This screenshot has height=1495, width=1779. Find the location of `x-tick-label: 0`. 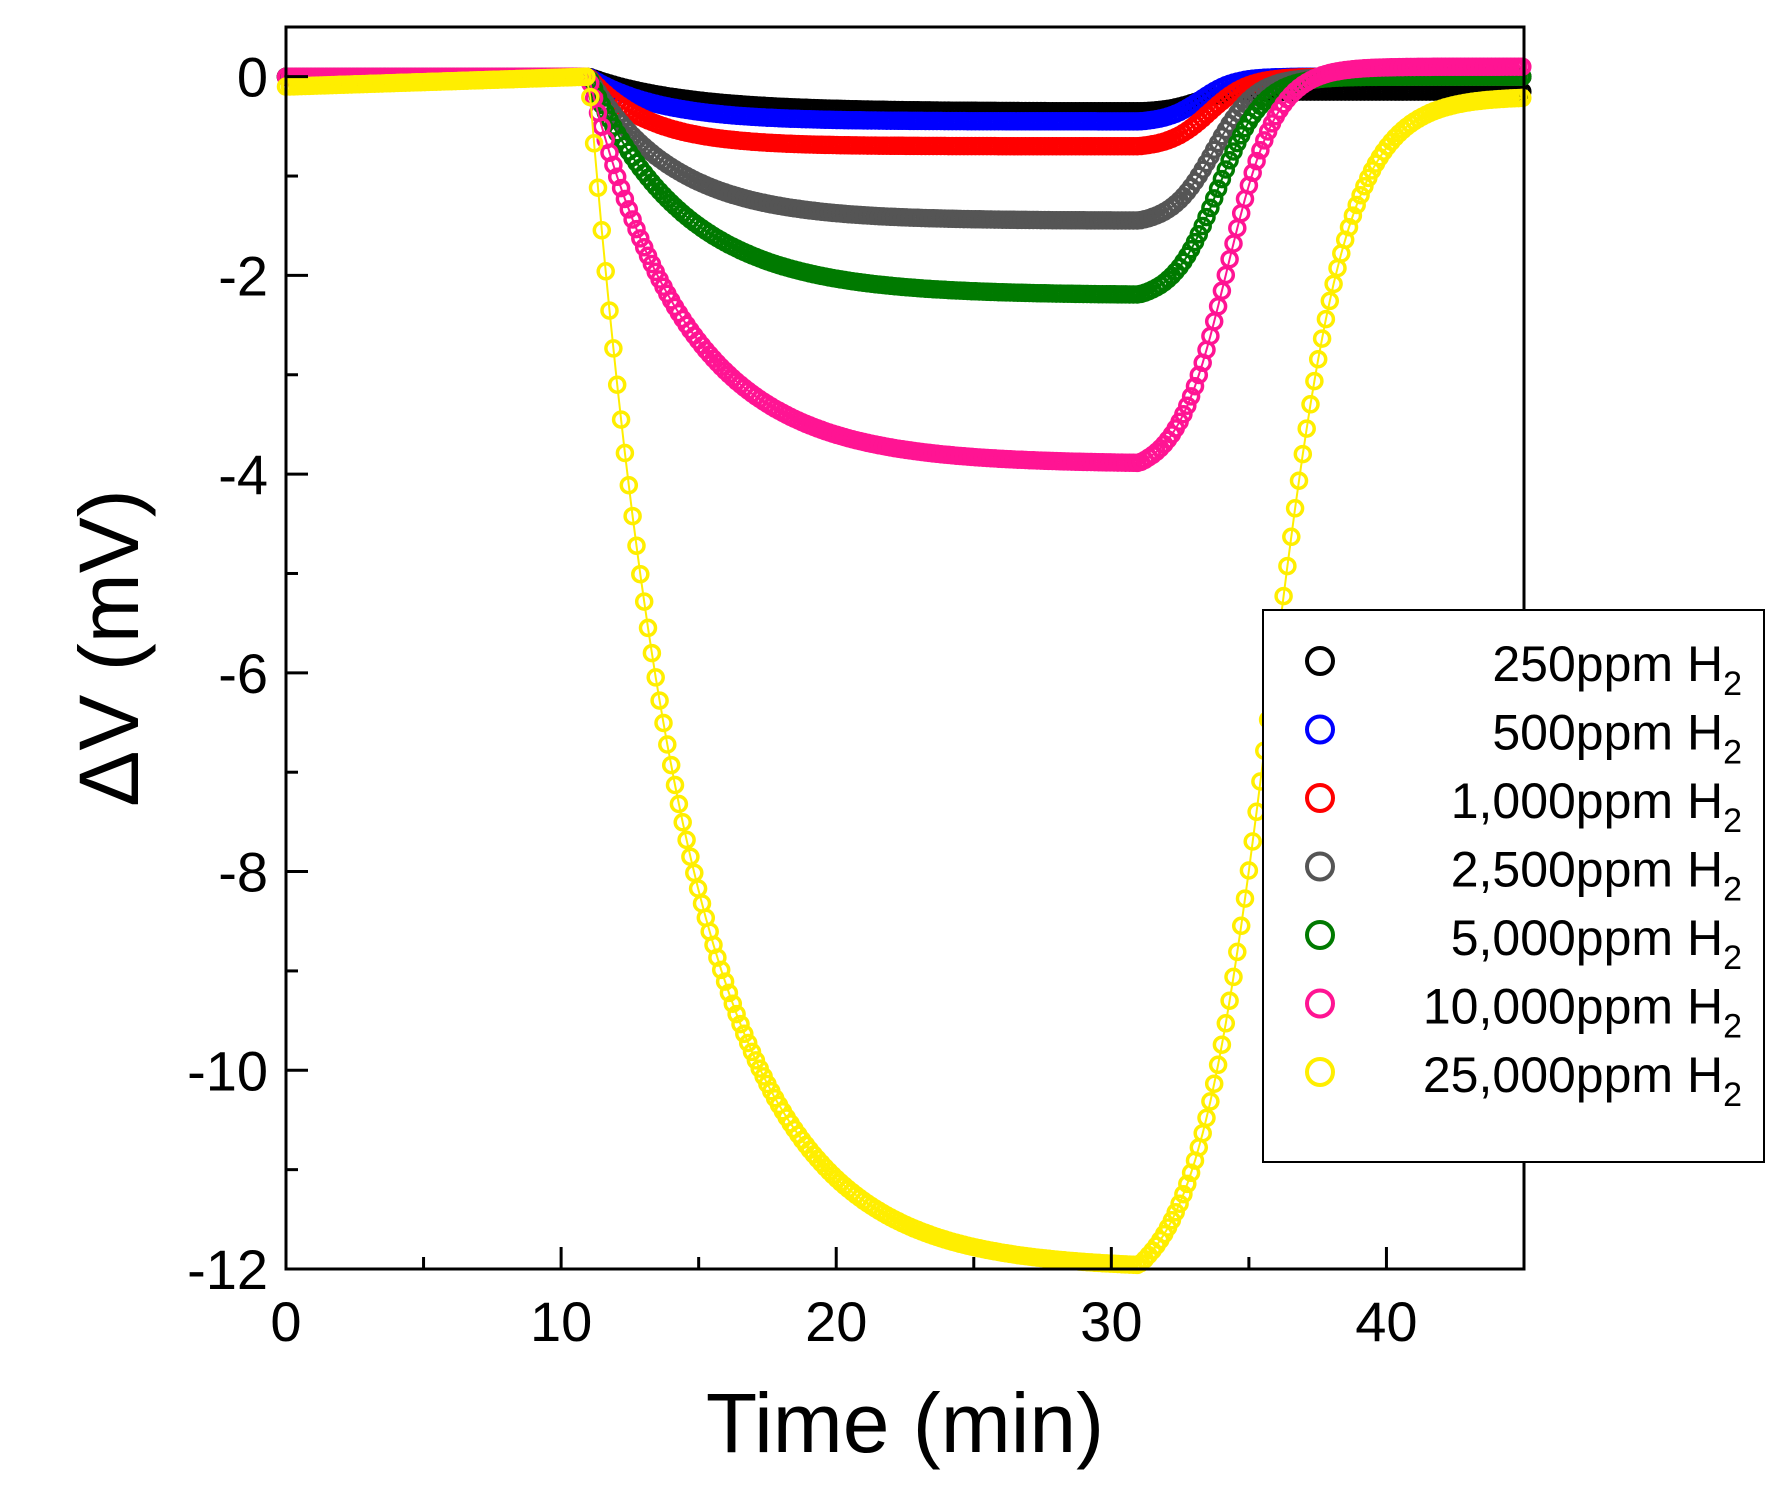

x-tick-label: 0 is located at coordinates (285, 1321).